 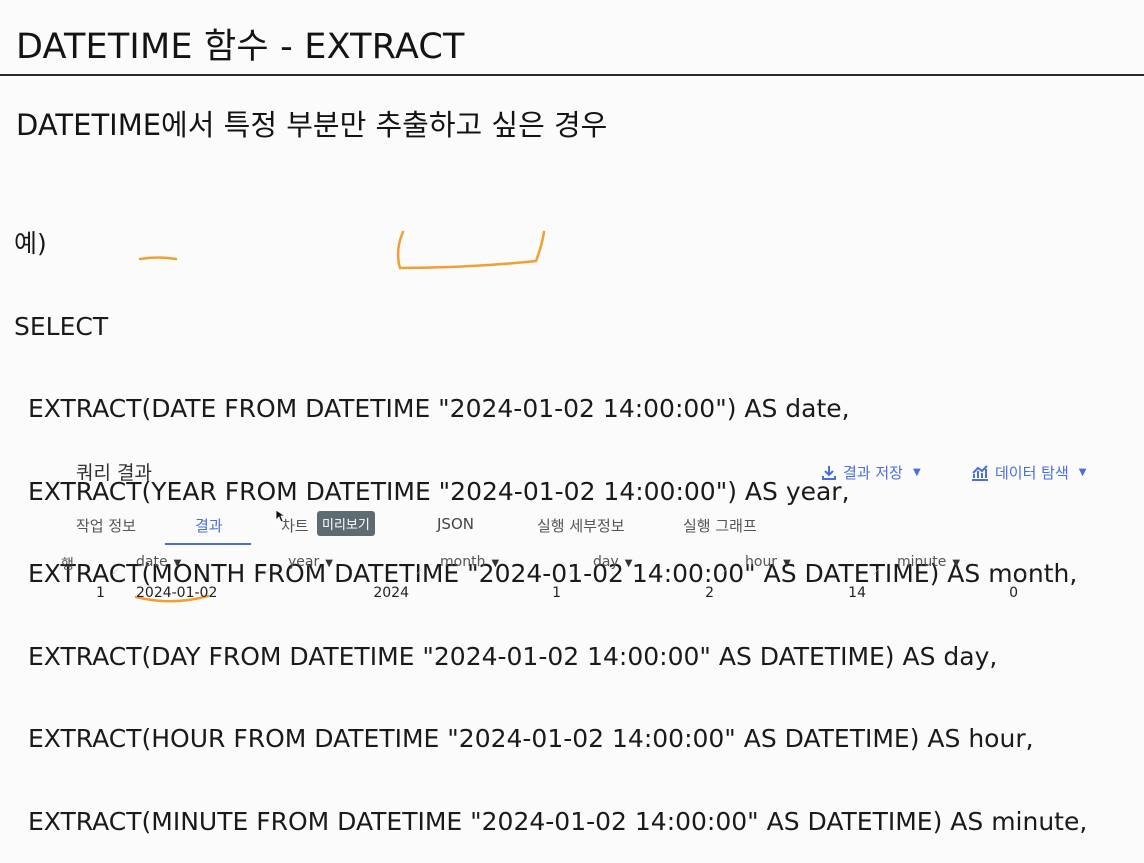 I want to click on example-label: 예), so click(x=30, y=243).